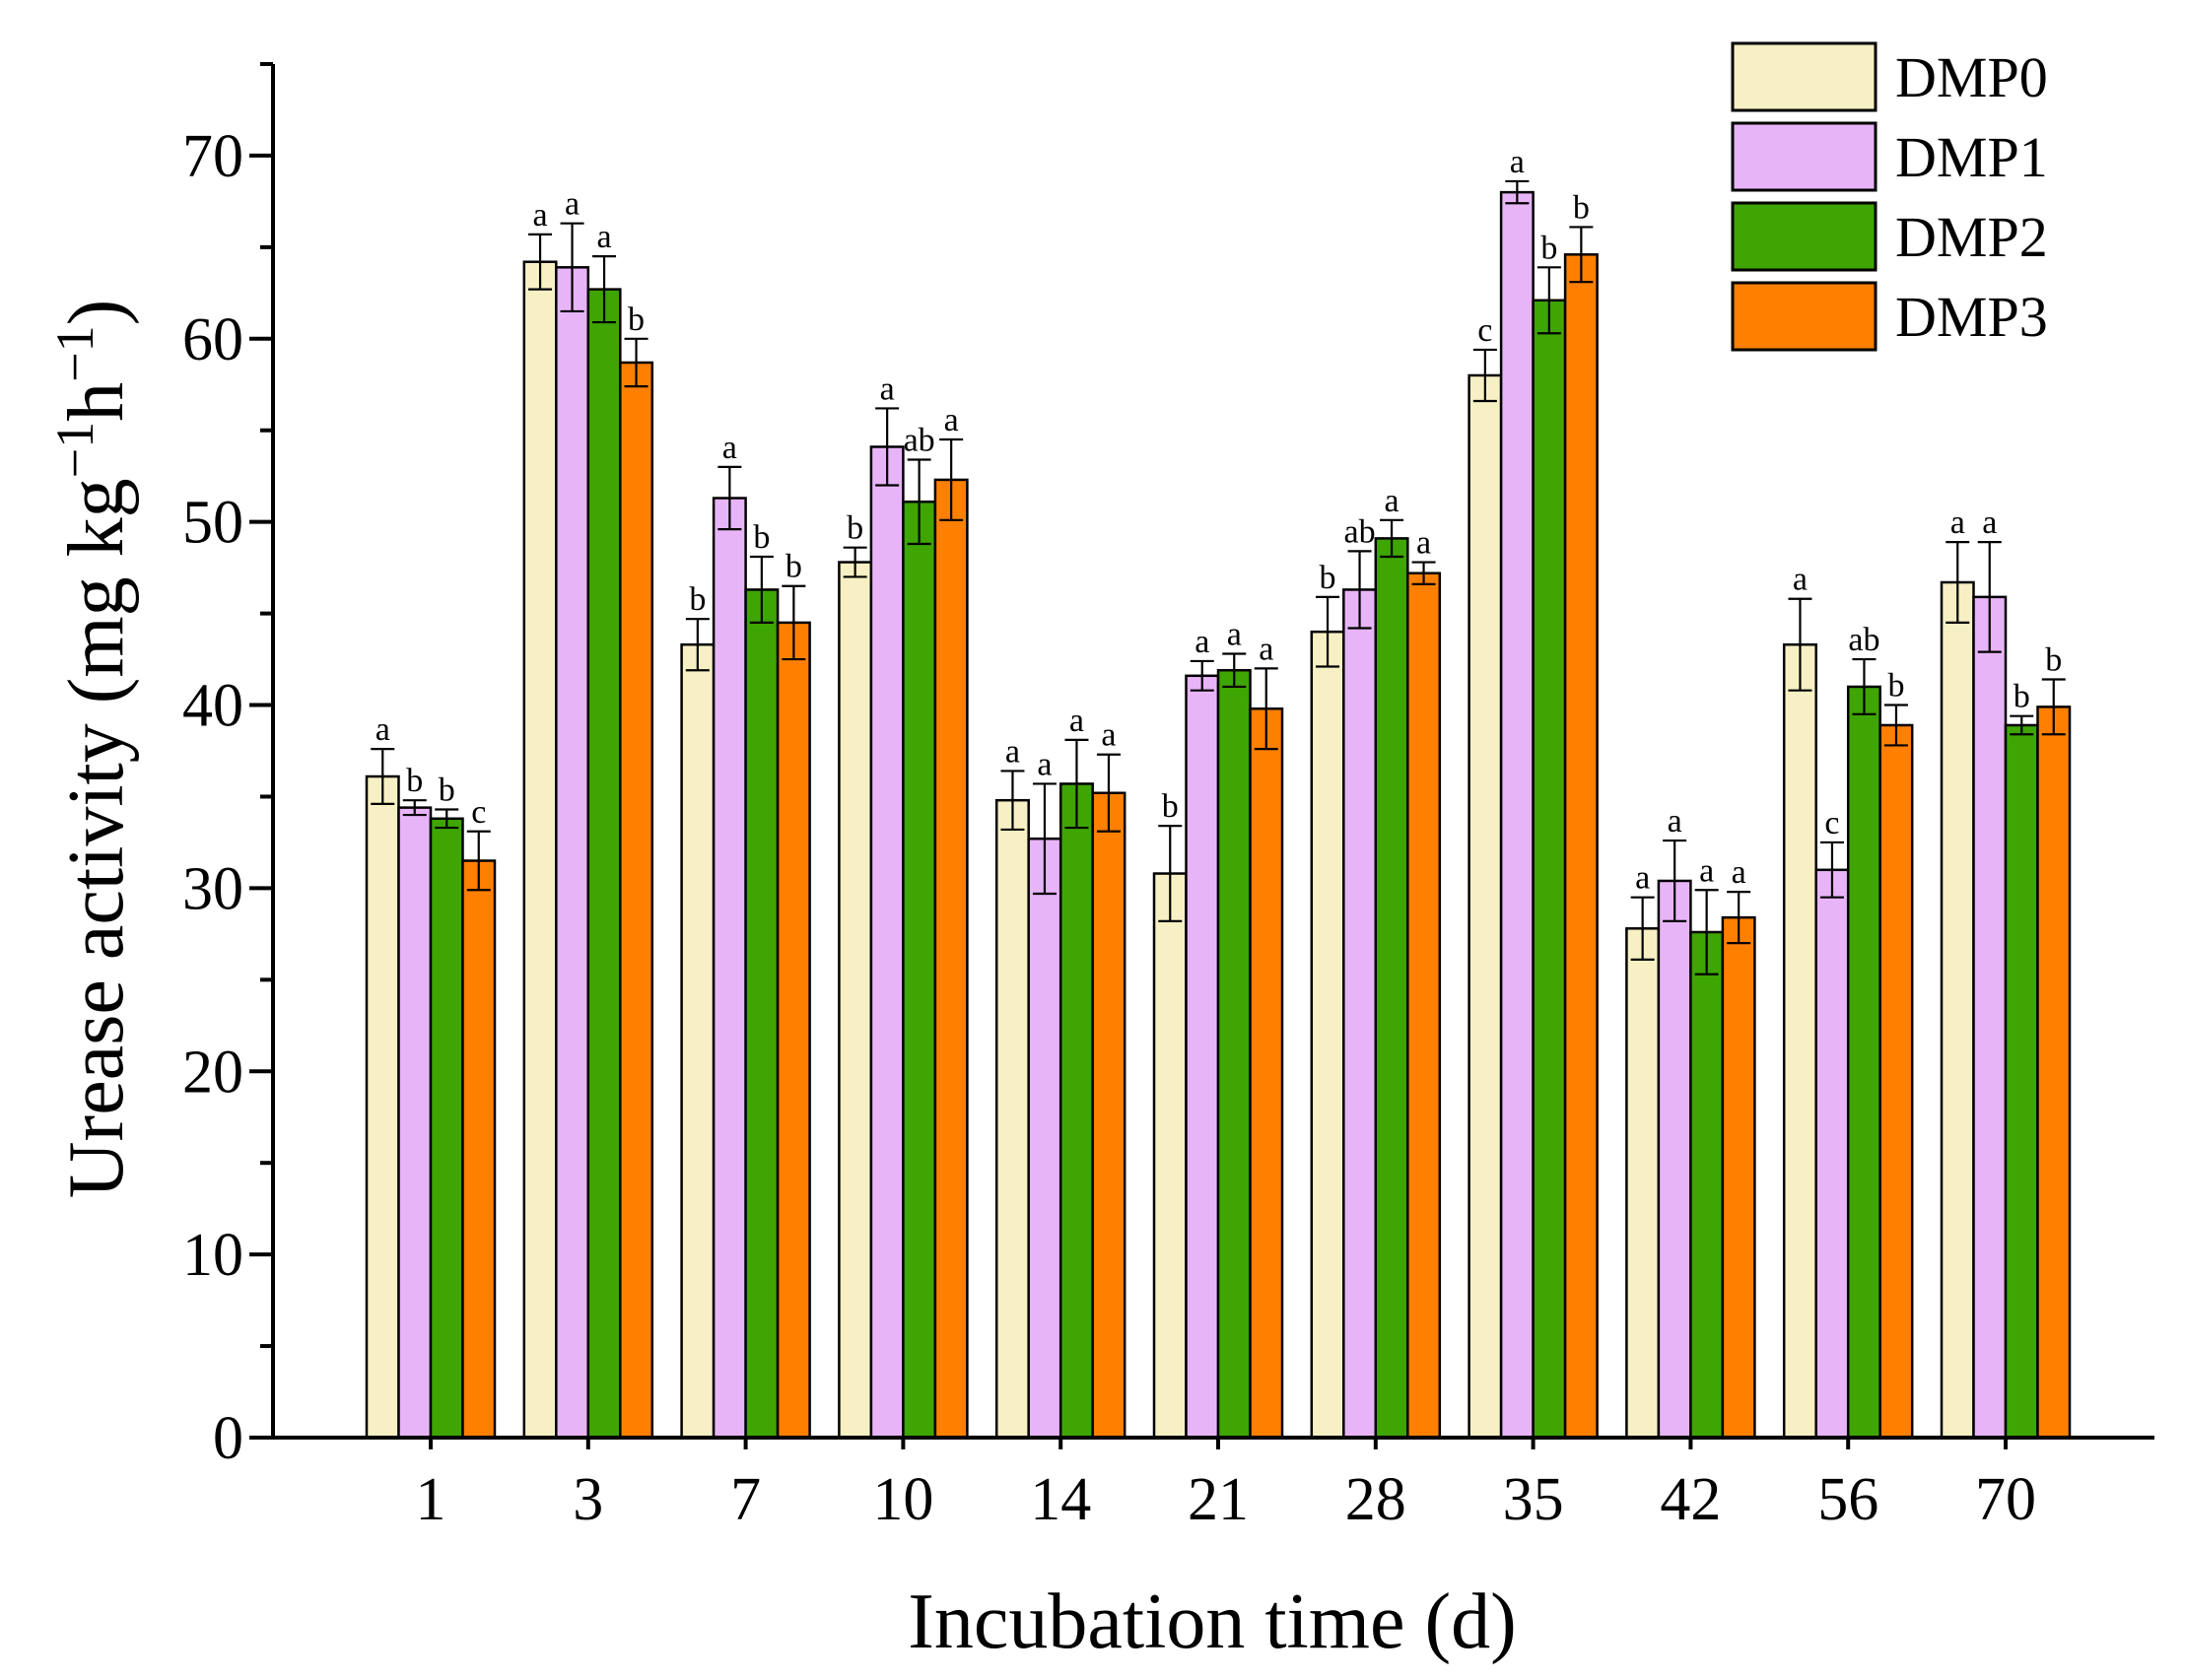  I want to click on legend-label: DMP0, so click(1971, 77).